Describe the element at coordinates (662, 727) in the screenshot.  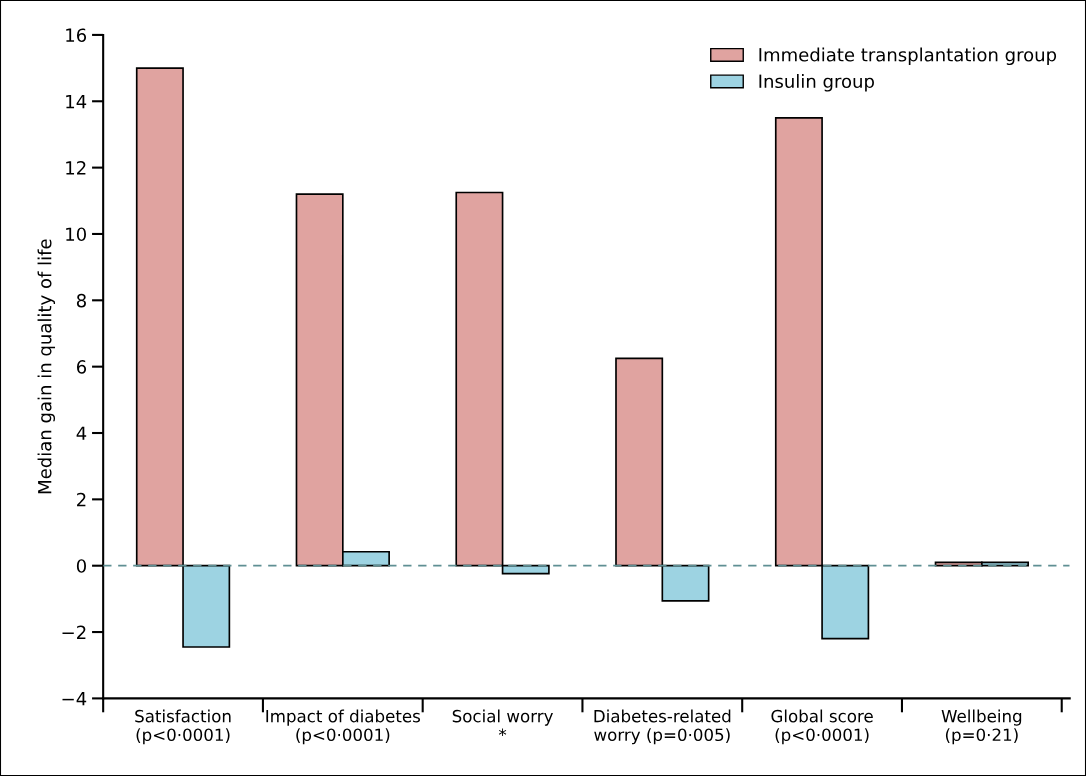
I see `x-tick-label: Diabetes-related worry (p=0·005)` at that location.